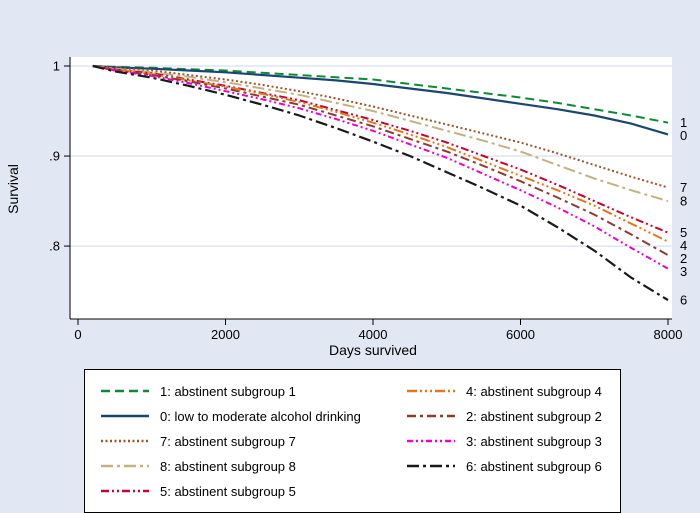 The width and height of the screenshot is (700, 513). Describe the element at coordinates (260, 416) in the screenshot. I see `legend-label: 0: low to moderate alcohol drinking` at that location.